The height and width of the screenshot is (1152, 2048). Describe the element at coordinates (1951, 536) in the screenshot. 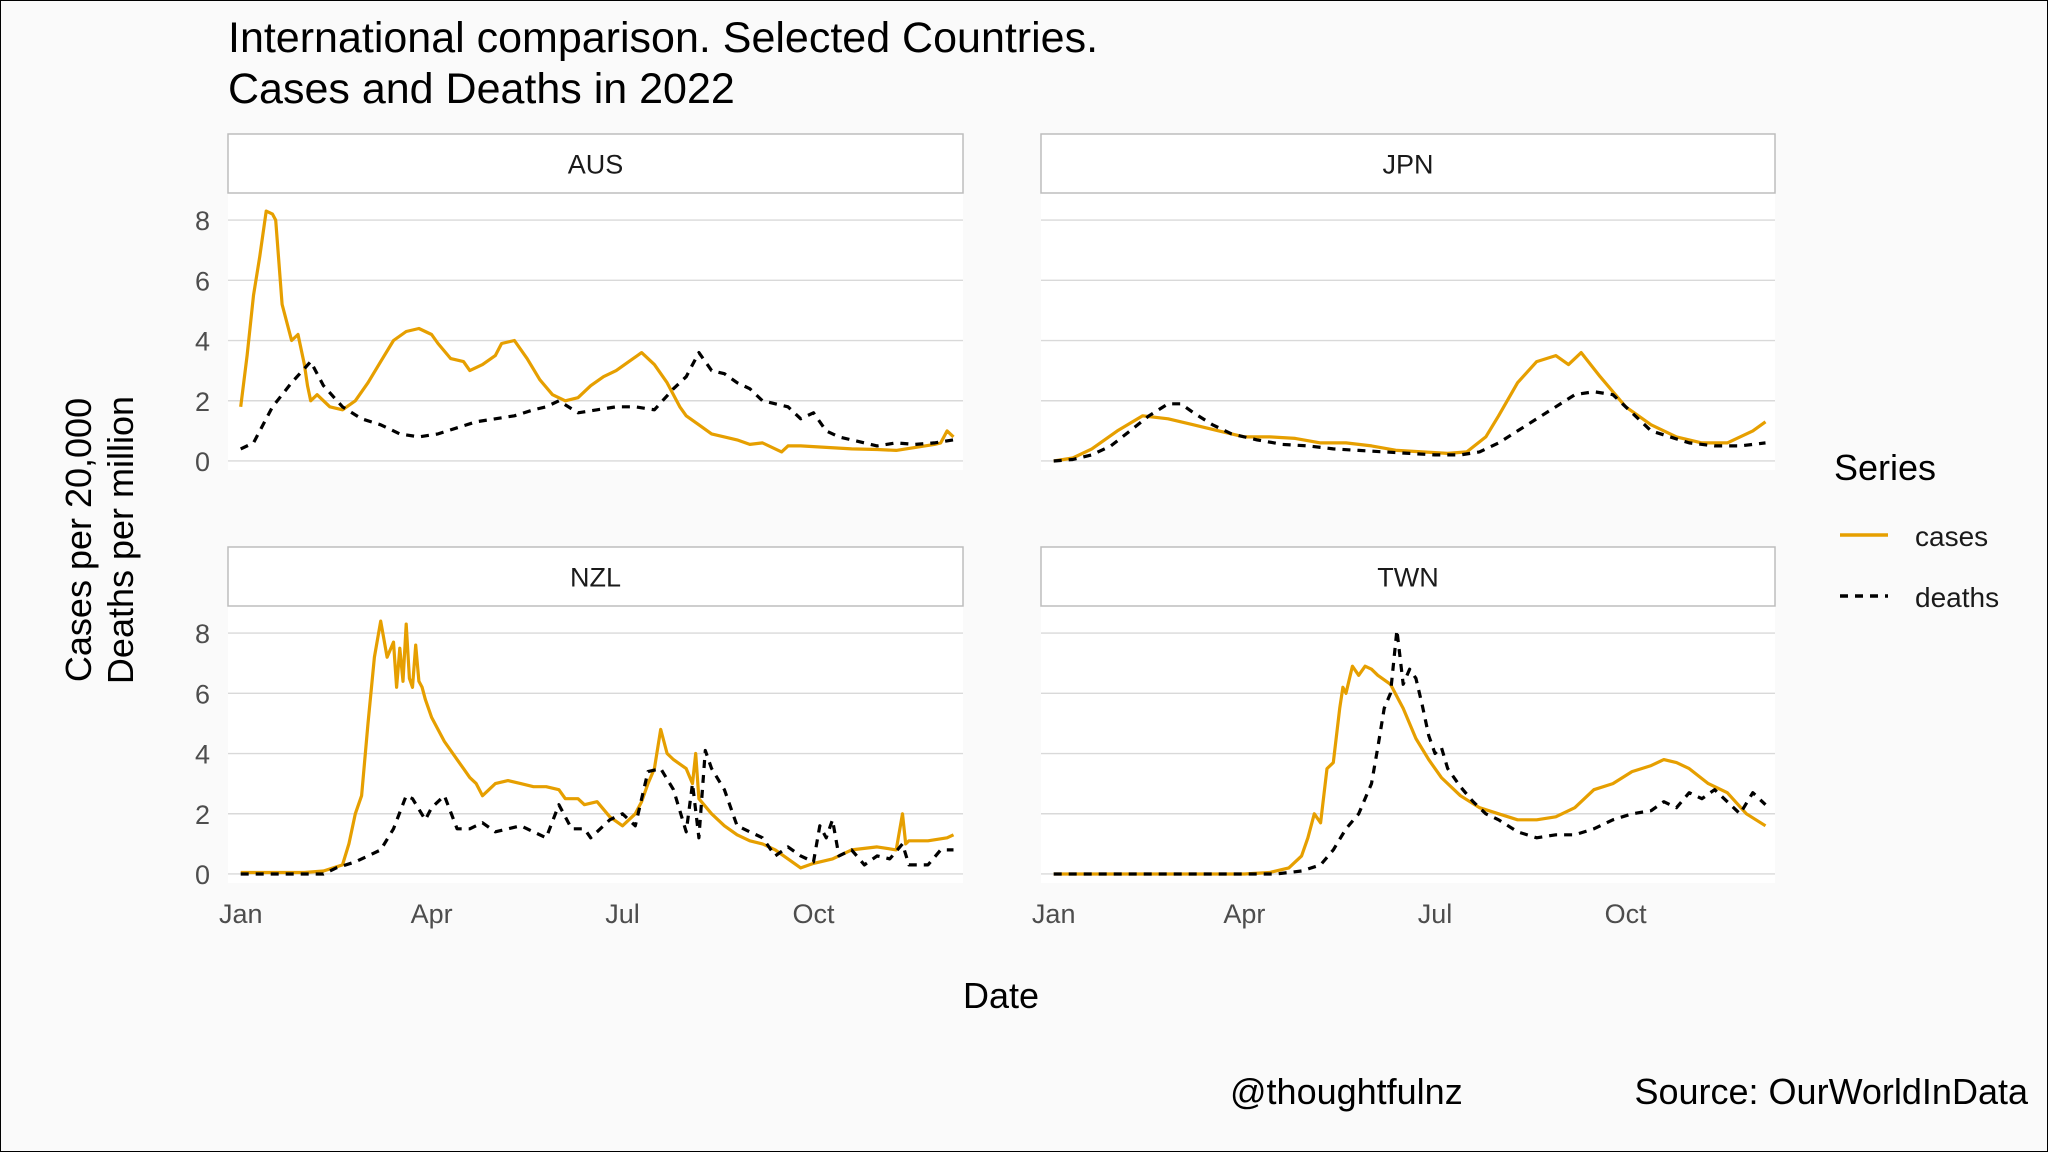

I see `legend-label-cases: cases` at that location.